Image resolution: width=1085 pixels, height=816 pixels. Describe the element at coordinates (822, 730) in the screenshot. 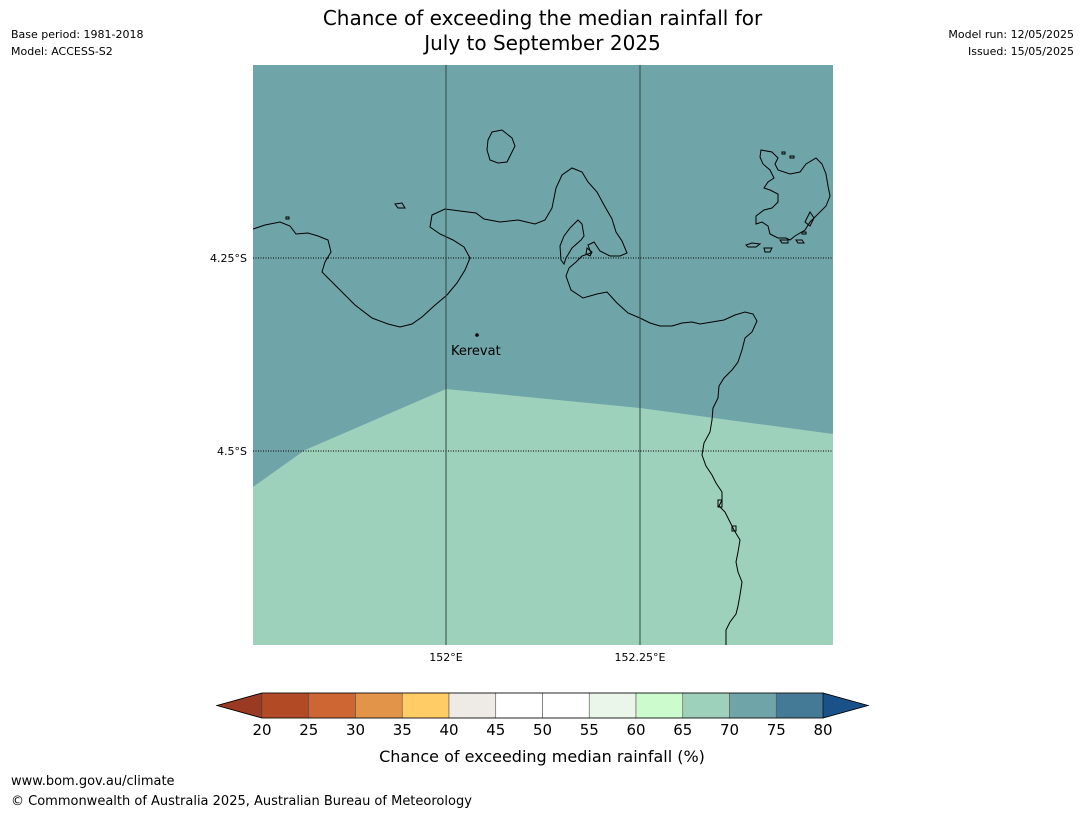

I see `colorbar-tick-label: 80` at that location.